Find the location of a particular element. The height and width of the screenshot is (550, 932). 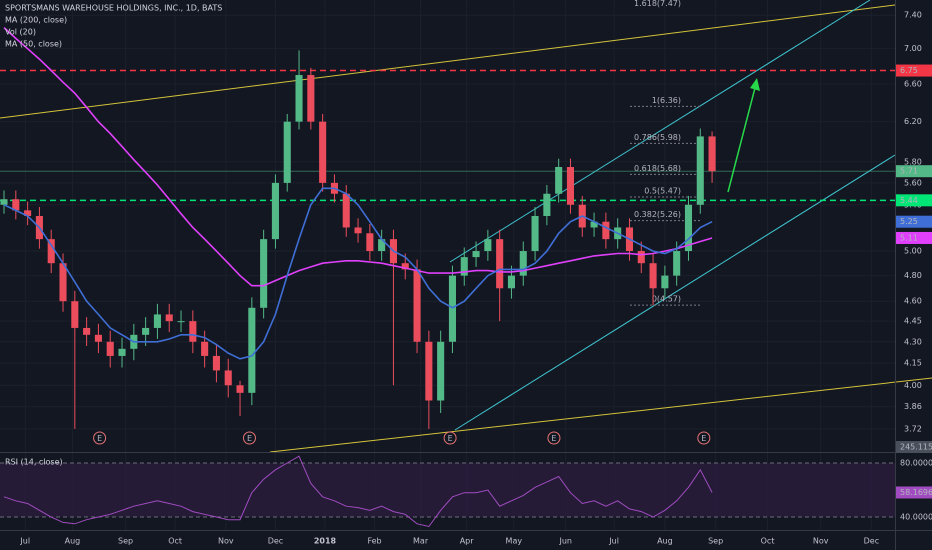

y-tick-label: 4.80 is located at coordinates (913, 275).